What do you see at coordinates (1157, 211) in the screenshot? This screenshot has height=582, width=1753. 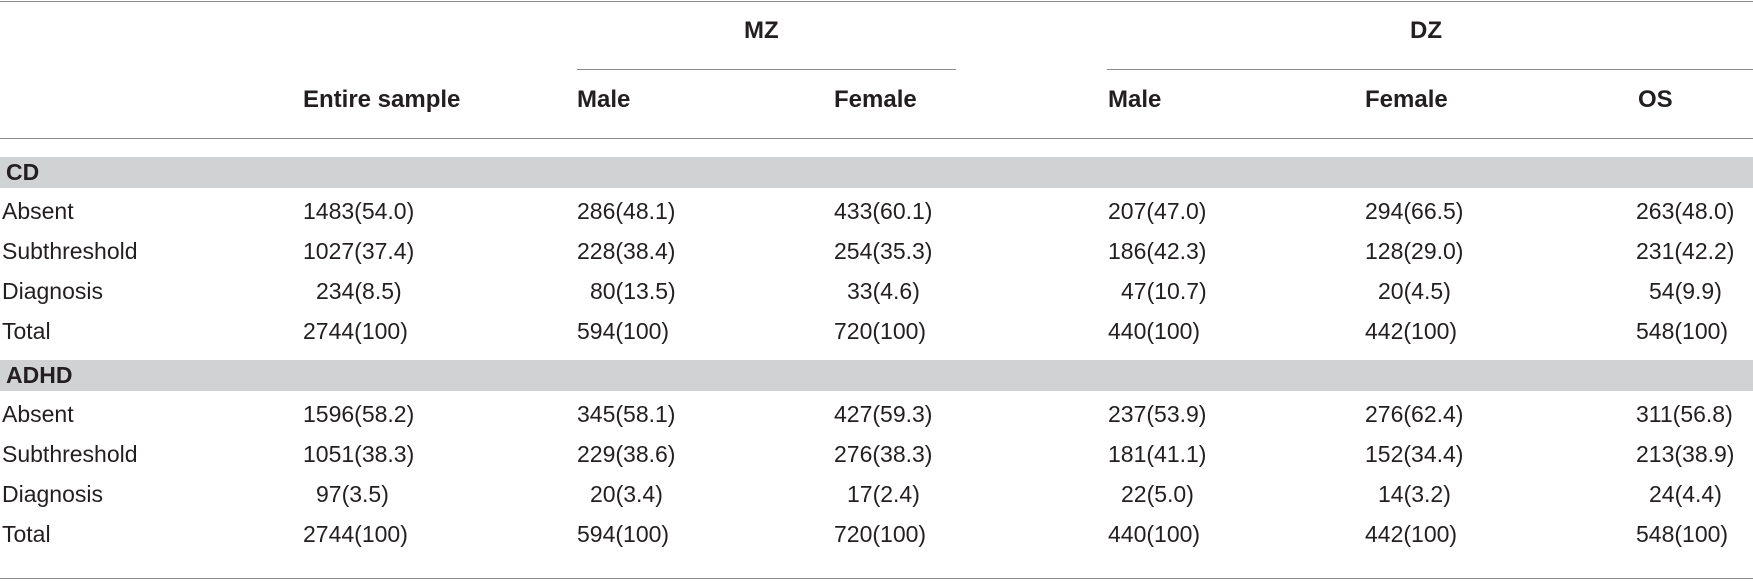 I see `cell-dz-male: 207(47.0)` at bounding box center [1157, 211].